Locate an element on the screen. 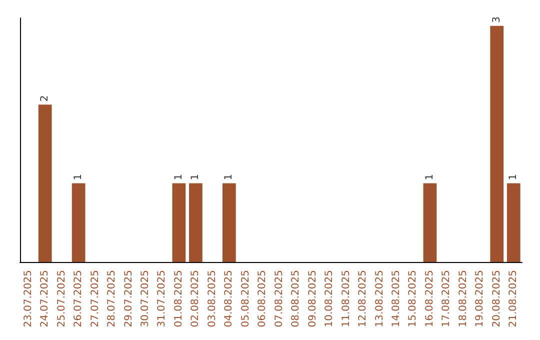  x-tick-label: 05.08.2025 is located at coordinates (246, 299).